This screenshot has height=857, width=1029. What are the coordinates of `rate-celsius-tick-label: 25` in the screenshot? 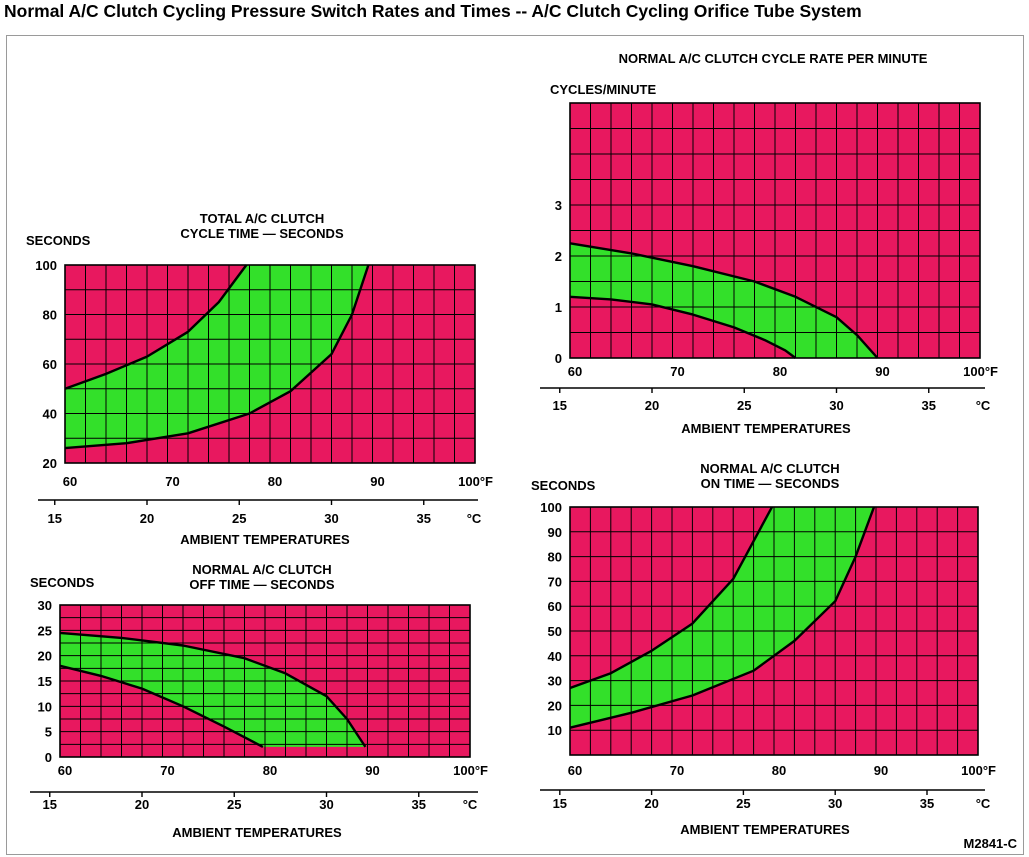 It's located at (744, 405).